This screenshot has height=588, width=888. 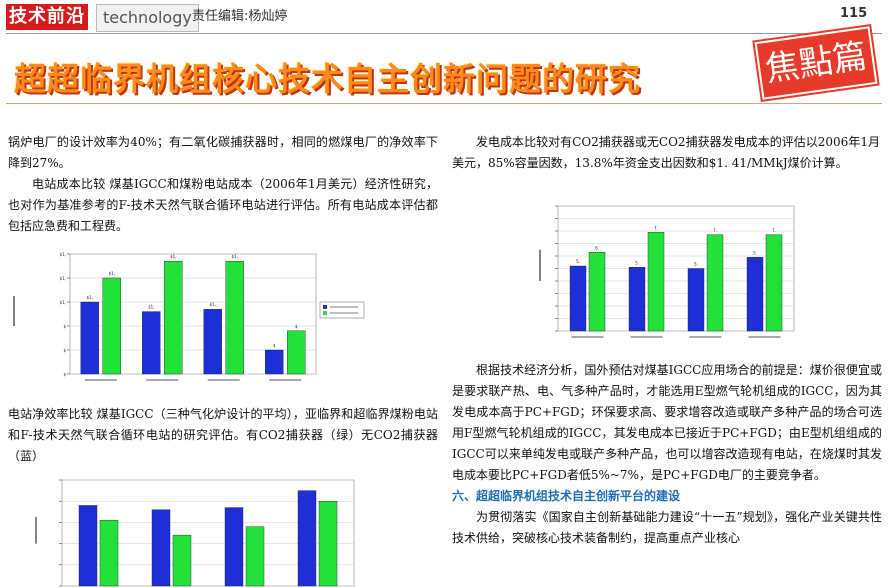 I want to click on header-rule, so click(x=444, y=33).